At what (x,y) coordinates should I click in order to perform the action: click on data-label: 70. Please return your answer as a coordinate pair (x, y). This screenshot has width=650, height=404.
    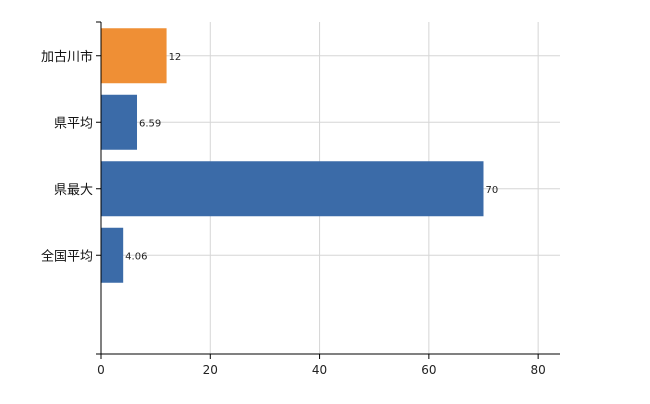
    Looking at the image, I should click on (492, 190).